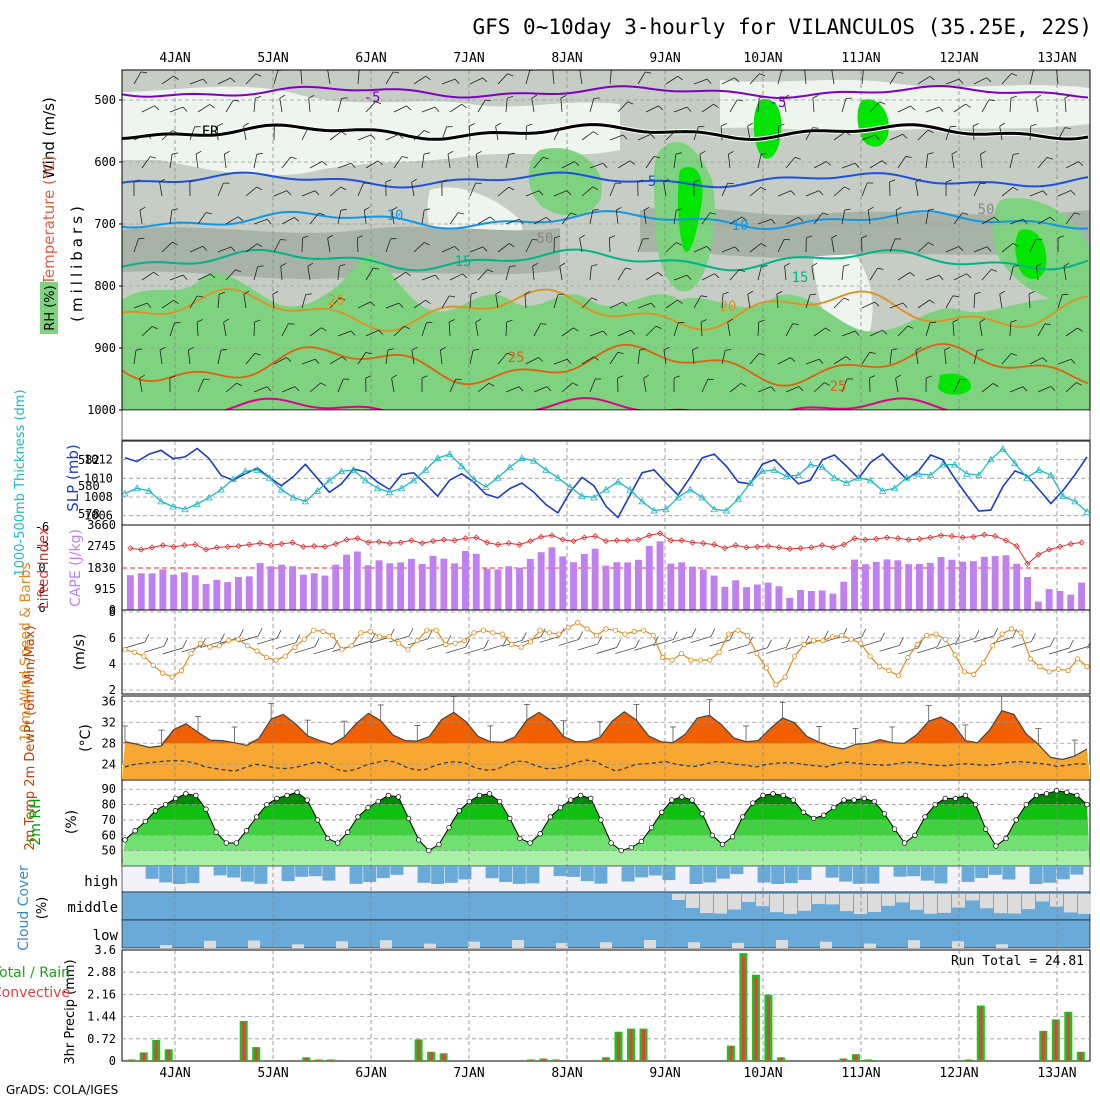 The image size is (1100, 1100). What do you see at coordinates (606, 480) in the screenshot?
I see `thickness-line` at bounding box center [606, 480].